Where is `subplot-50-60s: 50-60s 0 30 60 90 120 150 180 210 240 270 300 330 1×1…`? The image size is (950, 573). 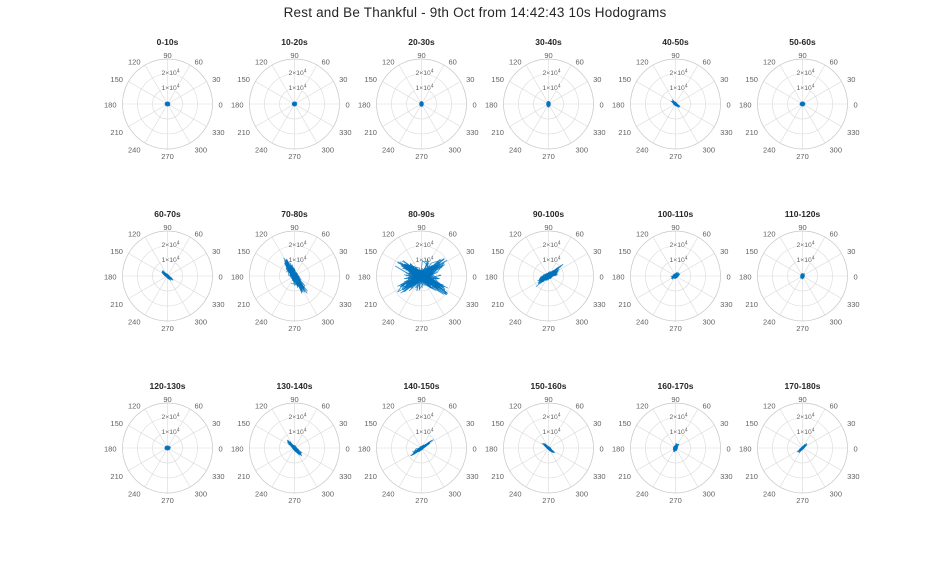 subplot-50-60s: 50-60s 0 30 60 90 120 150 180 210 240 270 300 330 1×1… is located at coordinates (802, 121).